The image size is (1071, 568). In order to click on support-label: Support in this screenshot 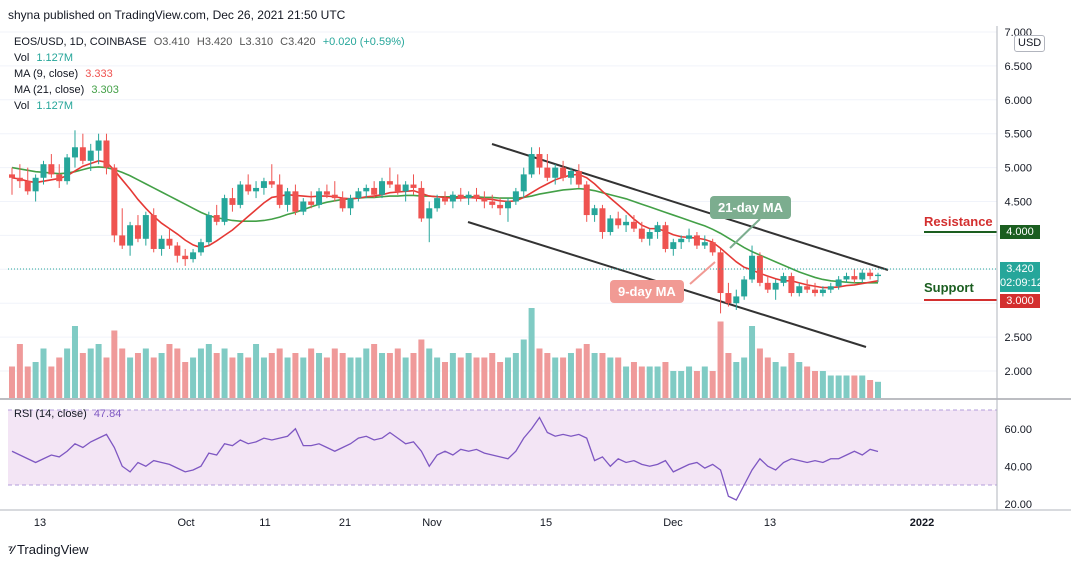, I will do `click(949, 287)`.